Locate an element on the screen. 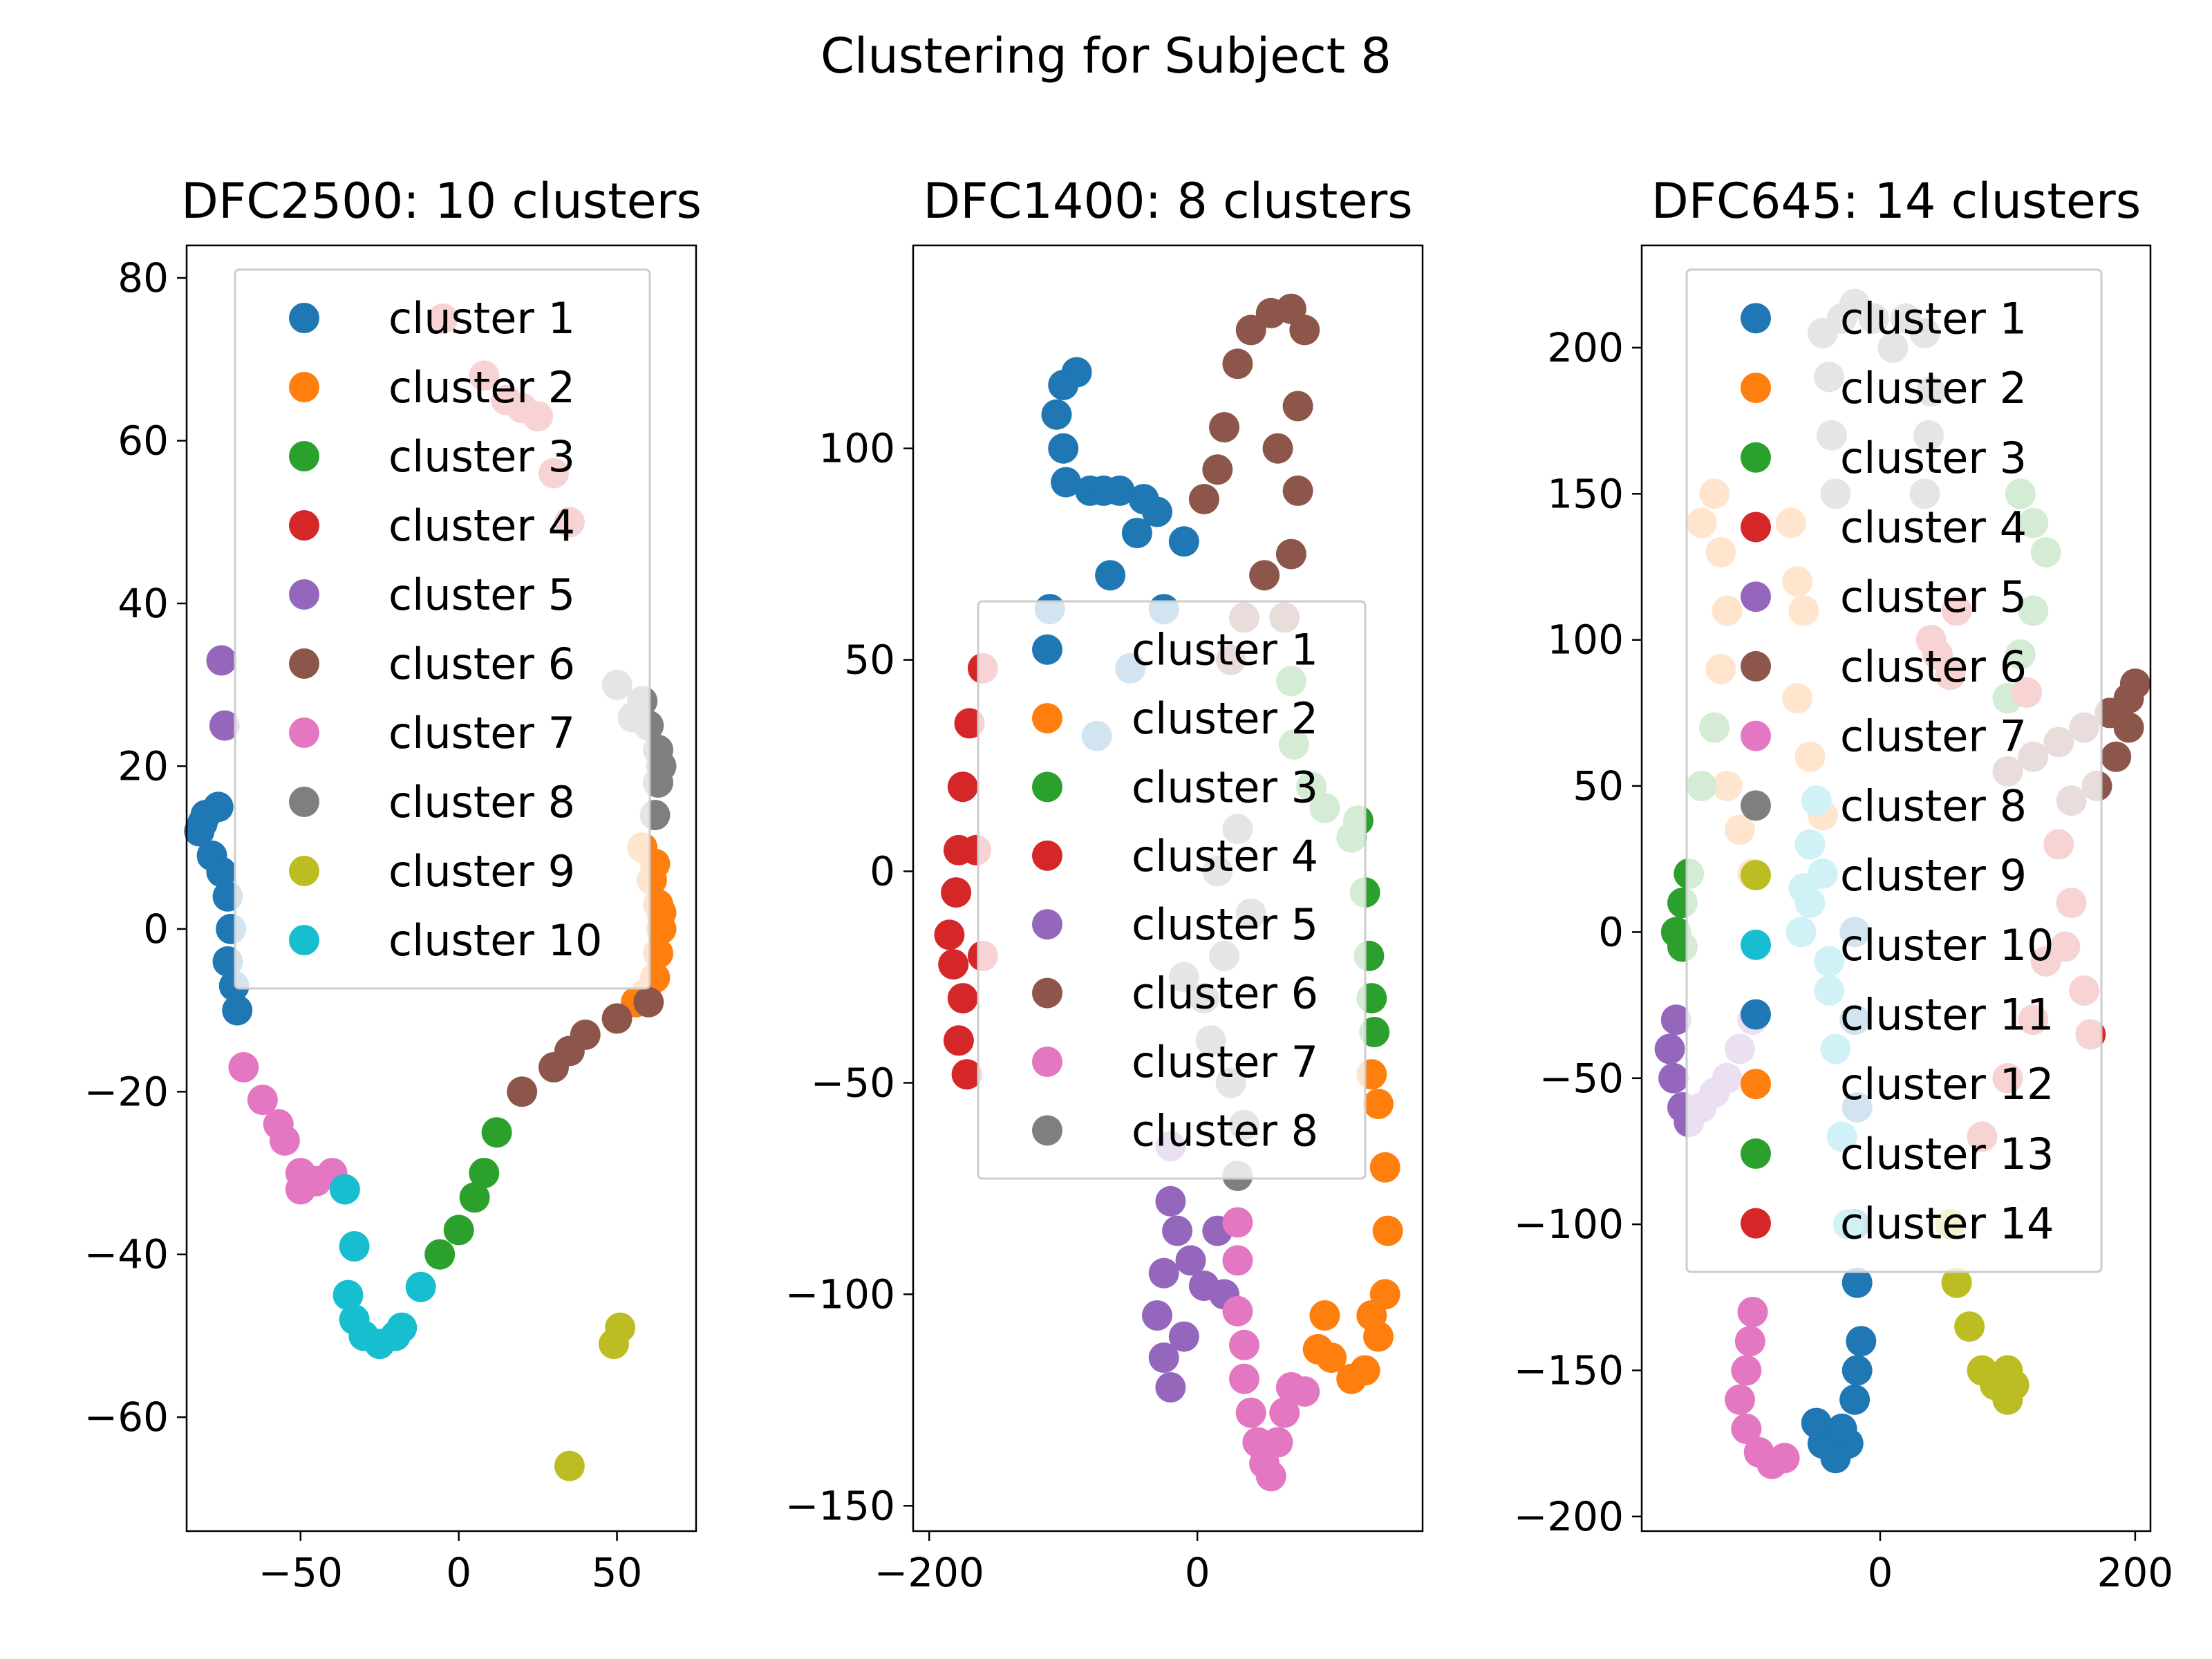 Image resolution: width=2212 pixels, height=1659 pixels. y-tick-label: 50 is located at coordinates (1598, 786).